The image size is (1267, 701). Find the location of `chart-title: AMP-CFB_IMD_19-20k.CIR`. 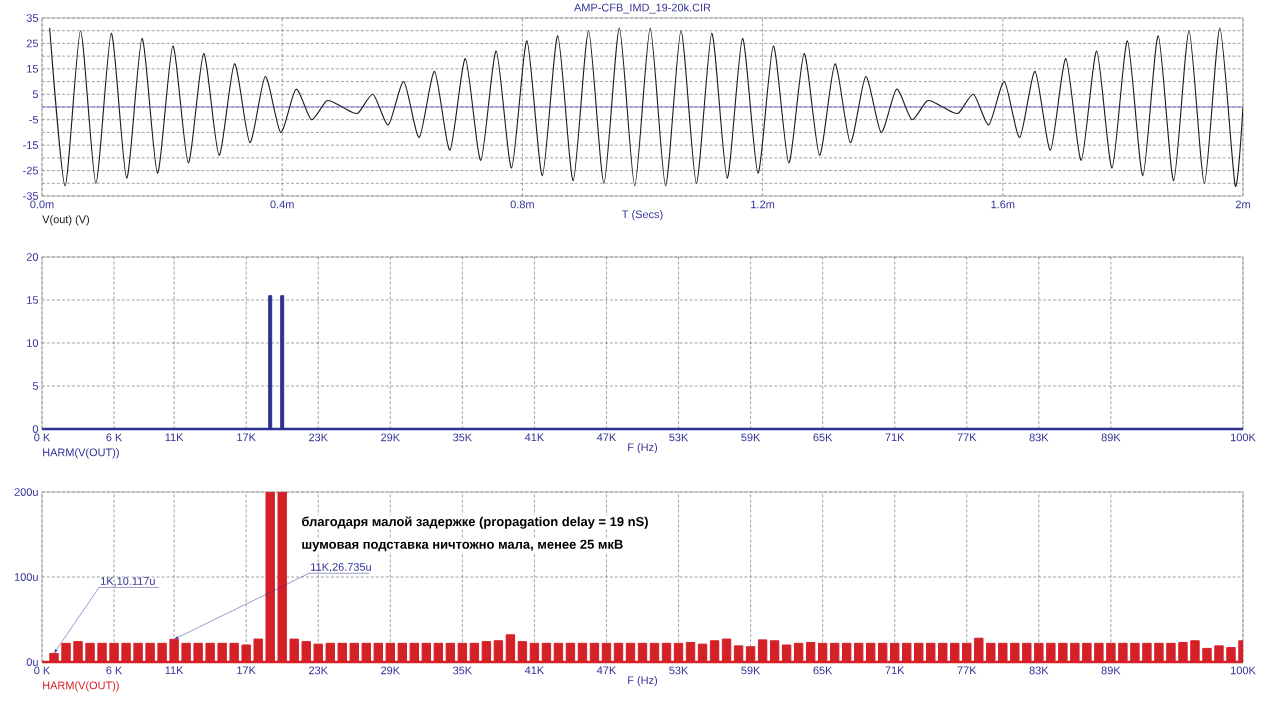

chart-title: AMP-CFB_IMD_19-20k.CIR is located at coordinates (642, 8).